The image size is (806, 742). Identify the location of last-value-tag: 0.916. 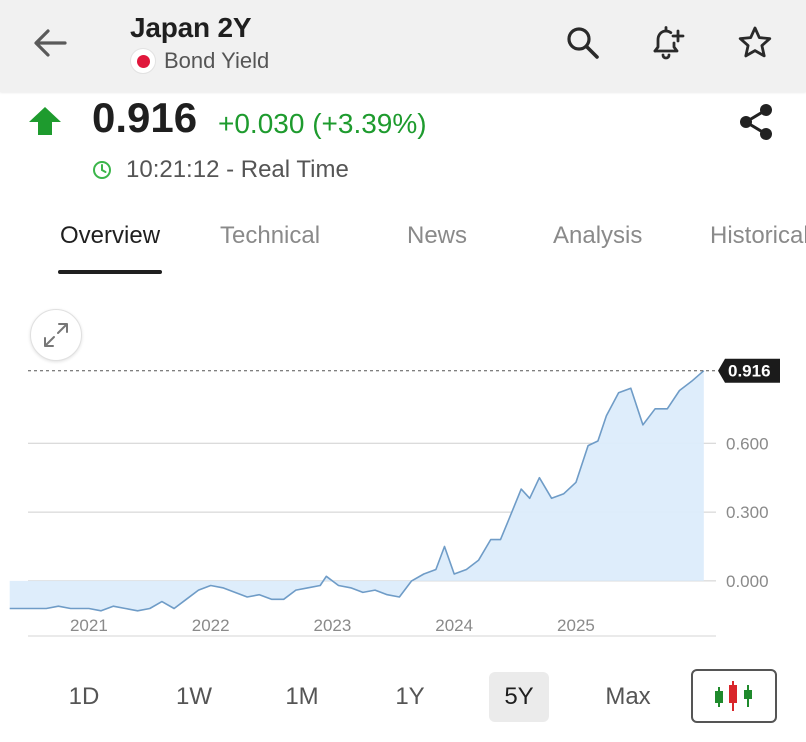
(749, 370).